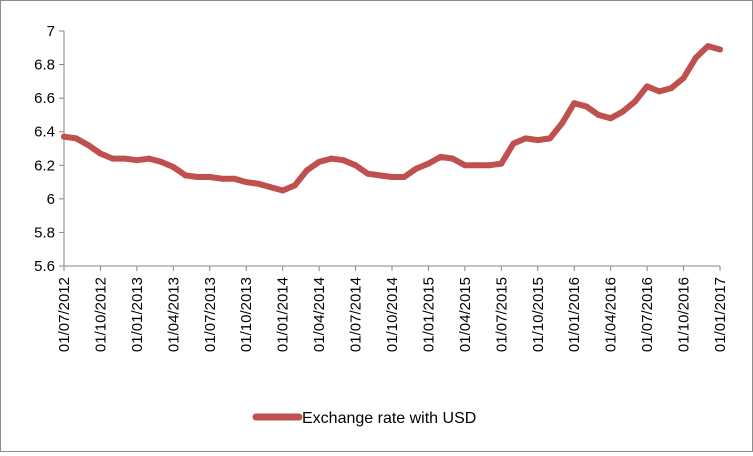 Image resolution: width=753 pixels, height=456 pixels. I want to click on y-tick-label: 6.4, so click(44, 132).